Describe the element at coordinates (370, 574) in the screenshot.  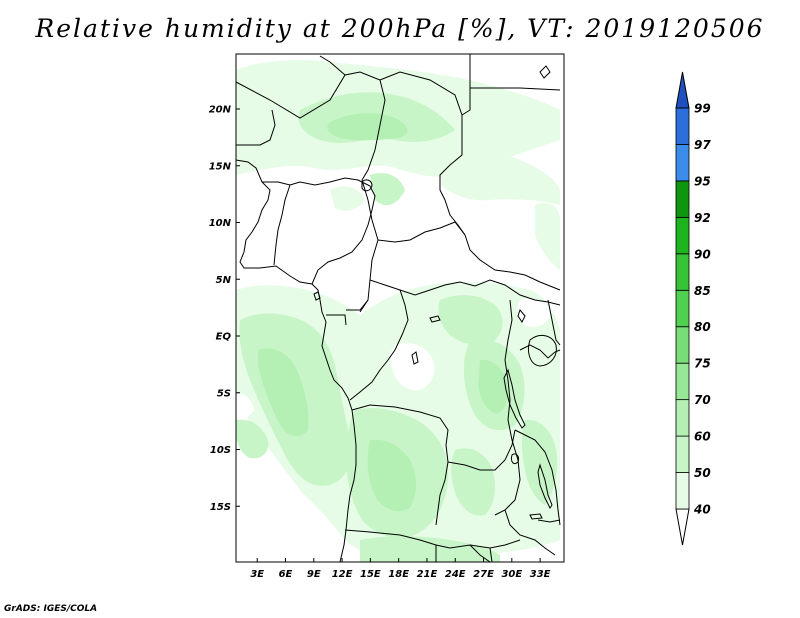
I see `lon-label: 15E` at that location.